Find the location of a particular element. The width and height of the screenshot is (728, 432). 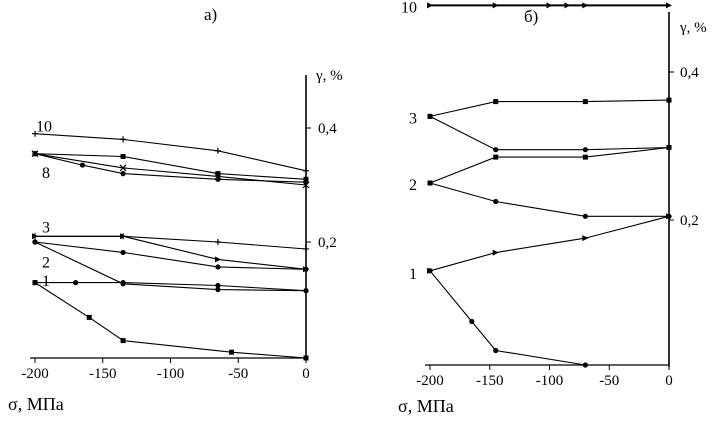

curve-label: 8 is located at coordinates (46, 173).